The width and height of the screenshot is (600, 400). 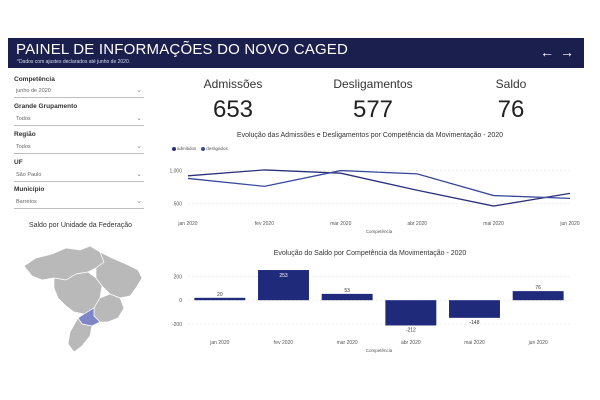 I want to click on legend-label: desligados, so click(x=217, y=148).